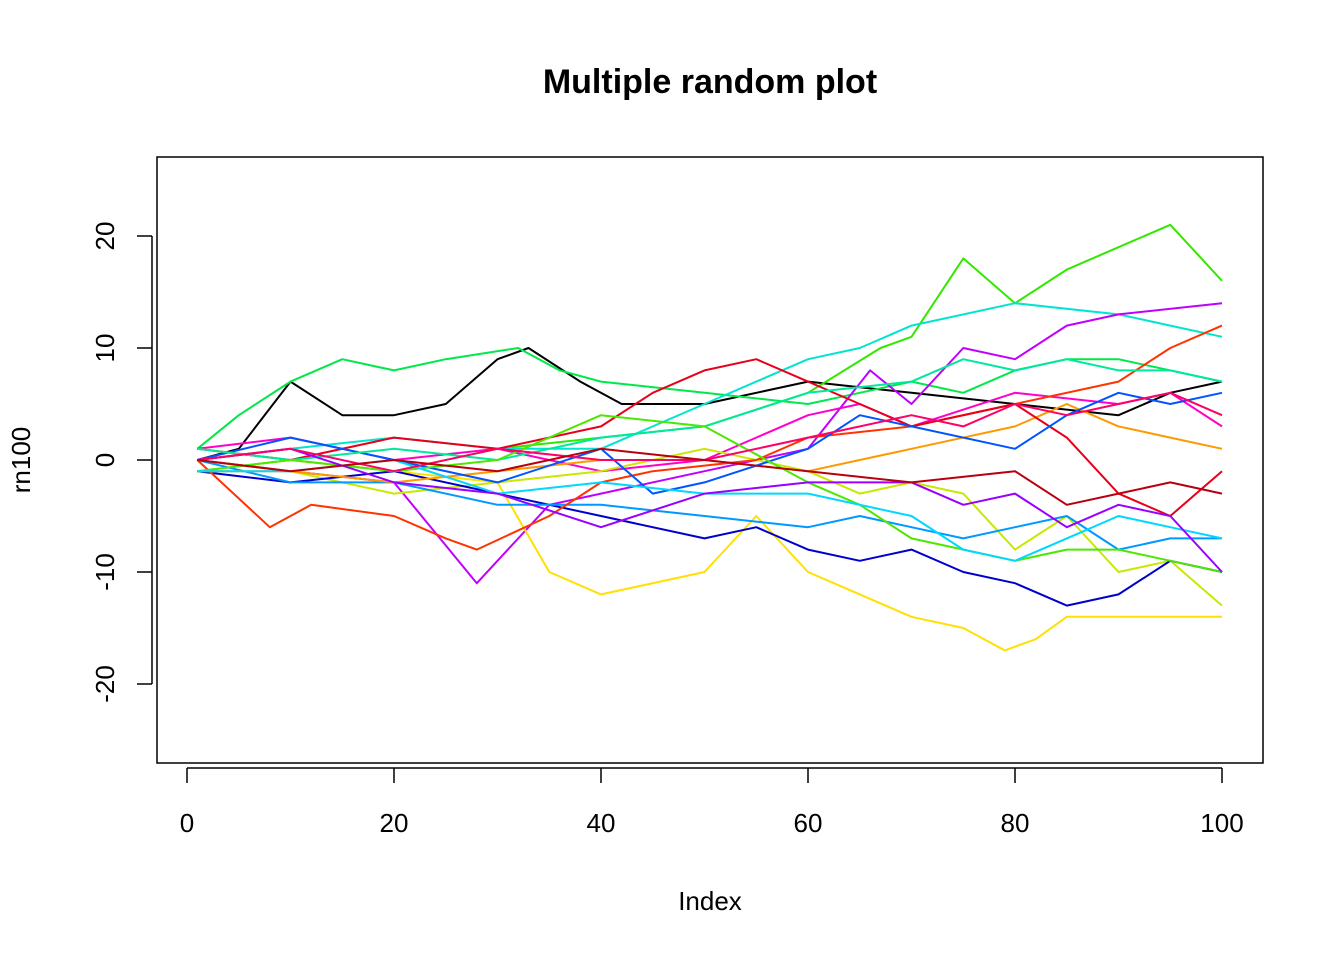 This screenshot has height=960, width=1344. Describe the element at coordinates (105, 572) in the screenshot. I see `y-tick-label: -10` at that location.